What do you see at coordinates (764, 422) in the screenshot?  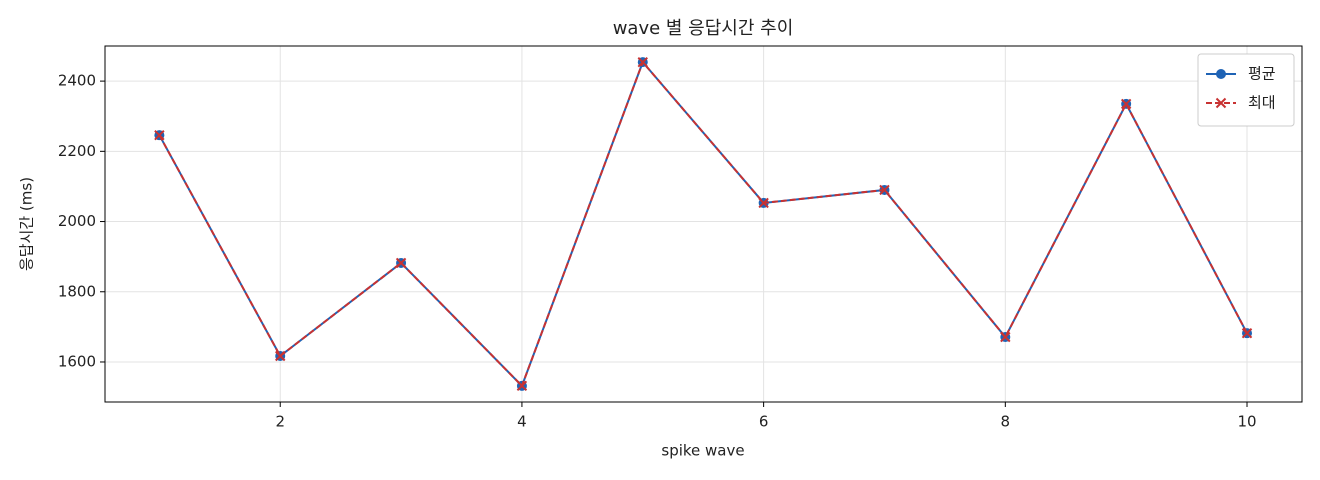 I see `x-tick-label: 6` at bounding box center [764, 422].